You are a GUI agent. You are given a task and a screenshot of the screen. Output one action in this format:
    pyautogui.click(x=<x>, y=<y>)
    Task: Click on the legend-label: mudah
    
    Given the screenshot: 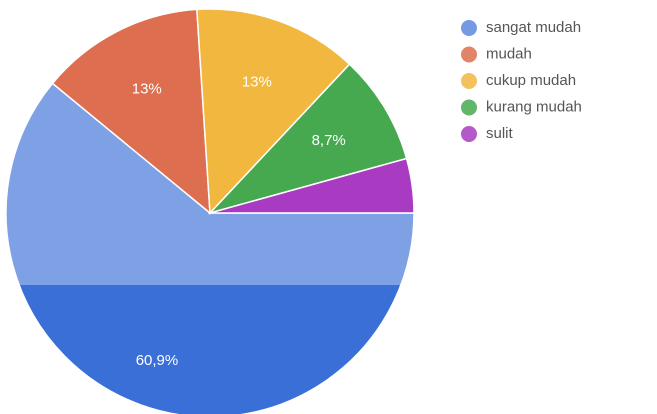 What is the action you would take?
    pyautogui.click(x=509, y=53)
    